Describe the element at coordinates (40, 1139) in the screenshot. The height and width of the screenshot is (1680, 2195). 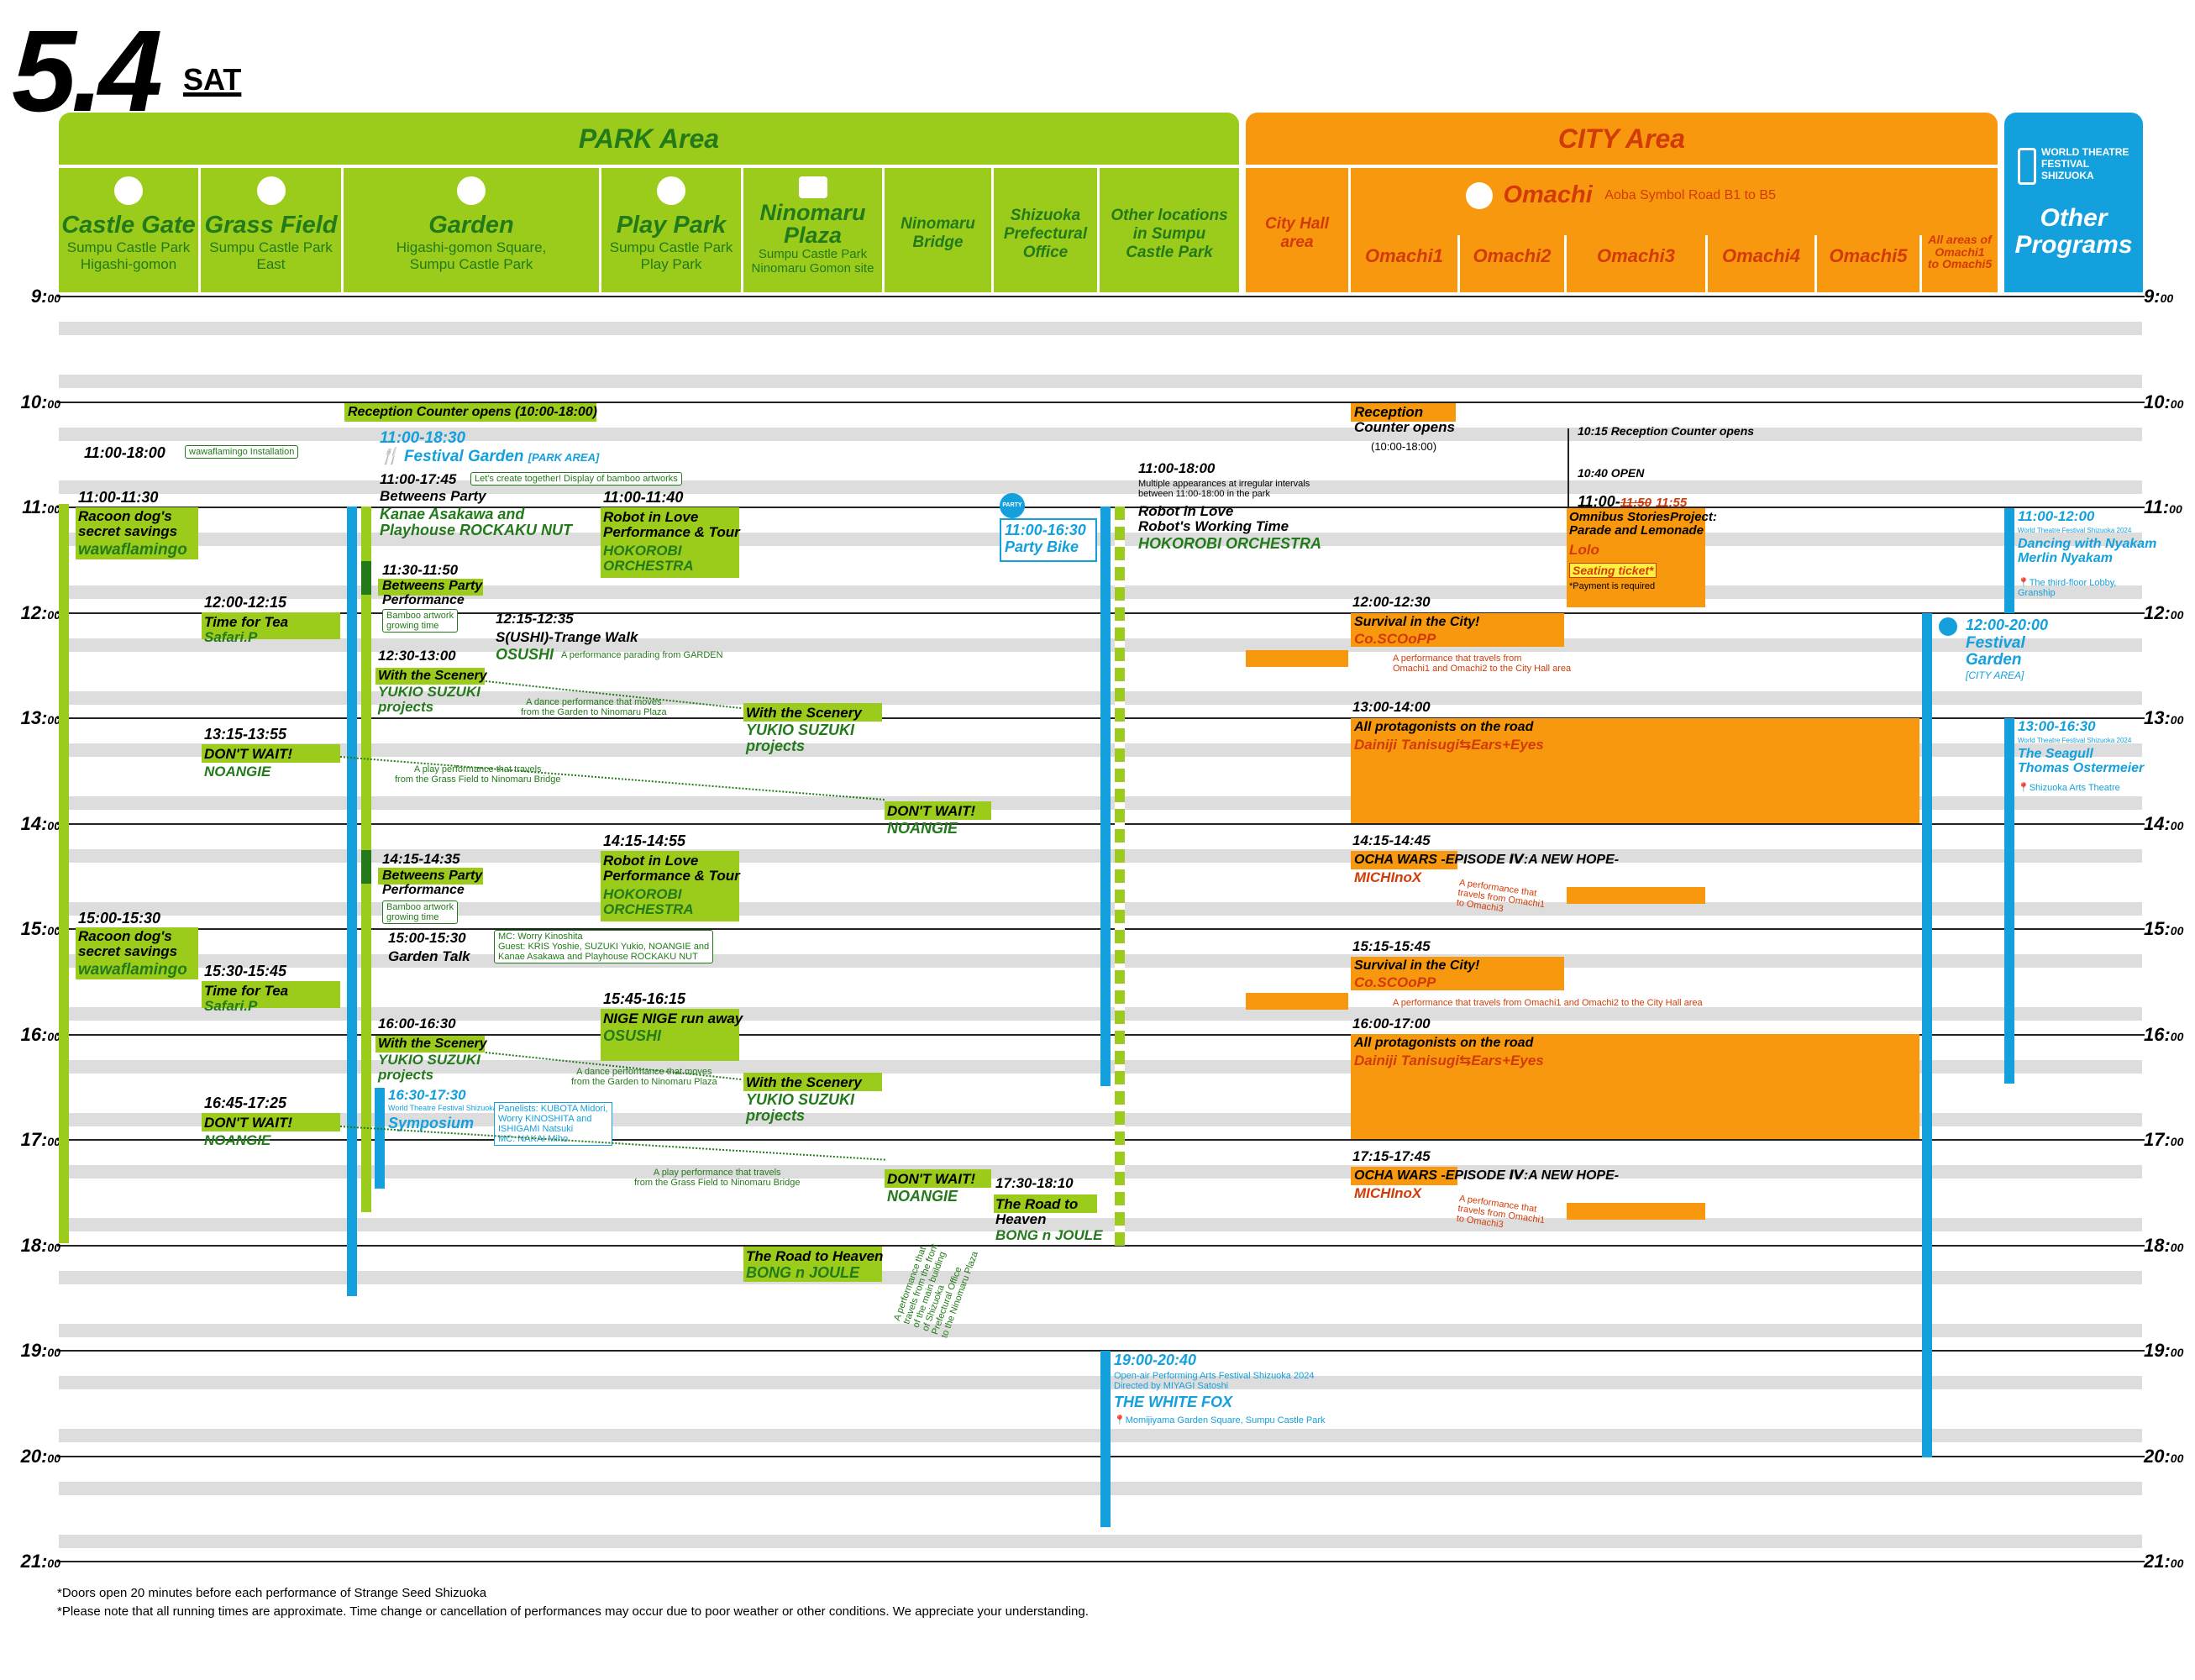
I see `time-label-left: 17:00` at that location.